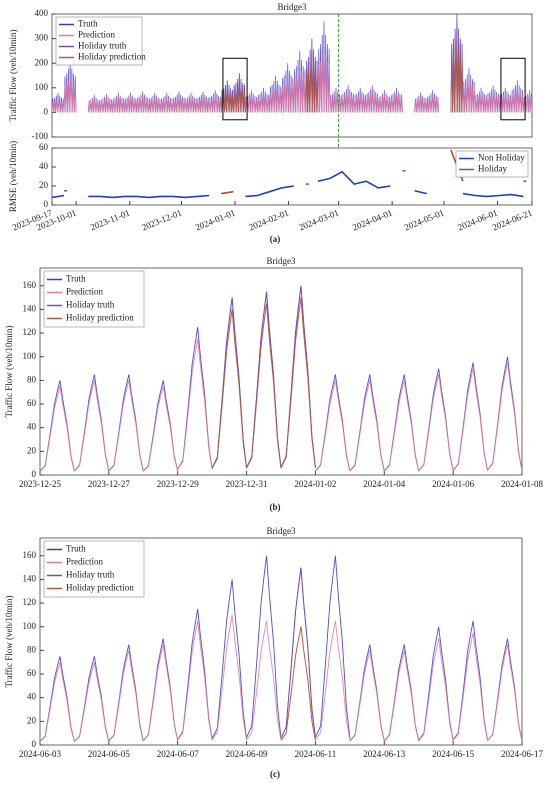 The height and width of the screenshot is (788, 550). Describe the element at coordinates (30, 555) in the screenshot. I see `y-tick-label: 160` at that location.